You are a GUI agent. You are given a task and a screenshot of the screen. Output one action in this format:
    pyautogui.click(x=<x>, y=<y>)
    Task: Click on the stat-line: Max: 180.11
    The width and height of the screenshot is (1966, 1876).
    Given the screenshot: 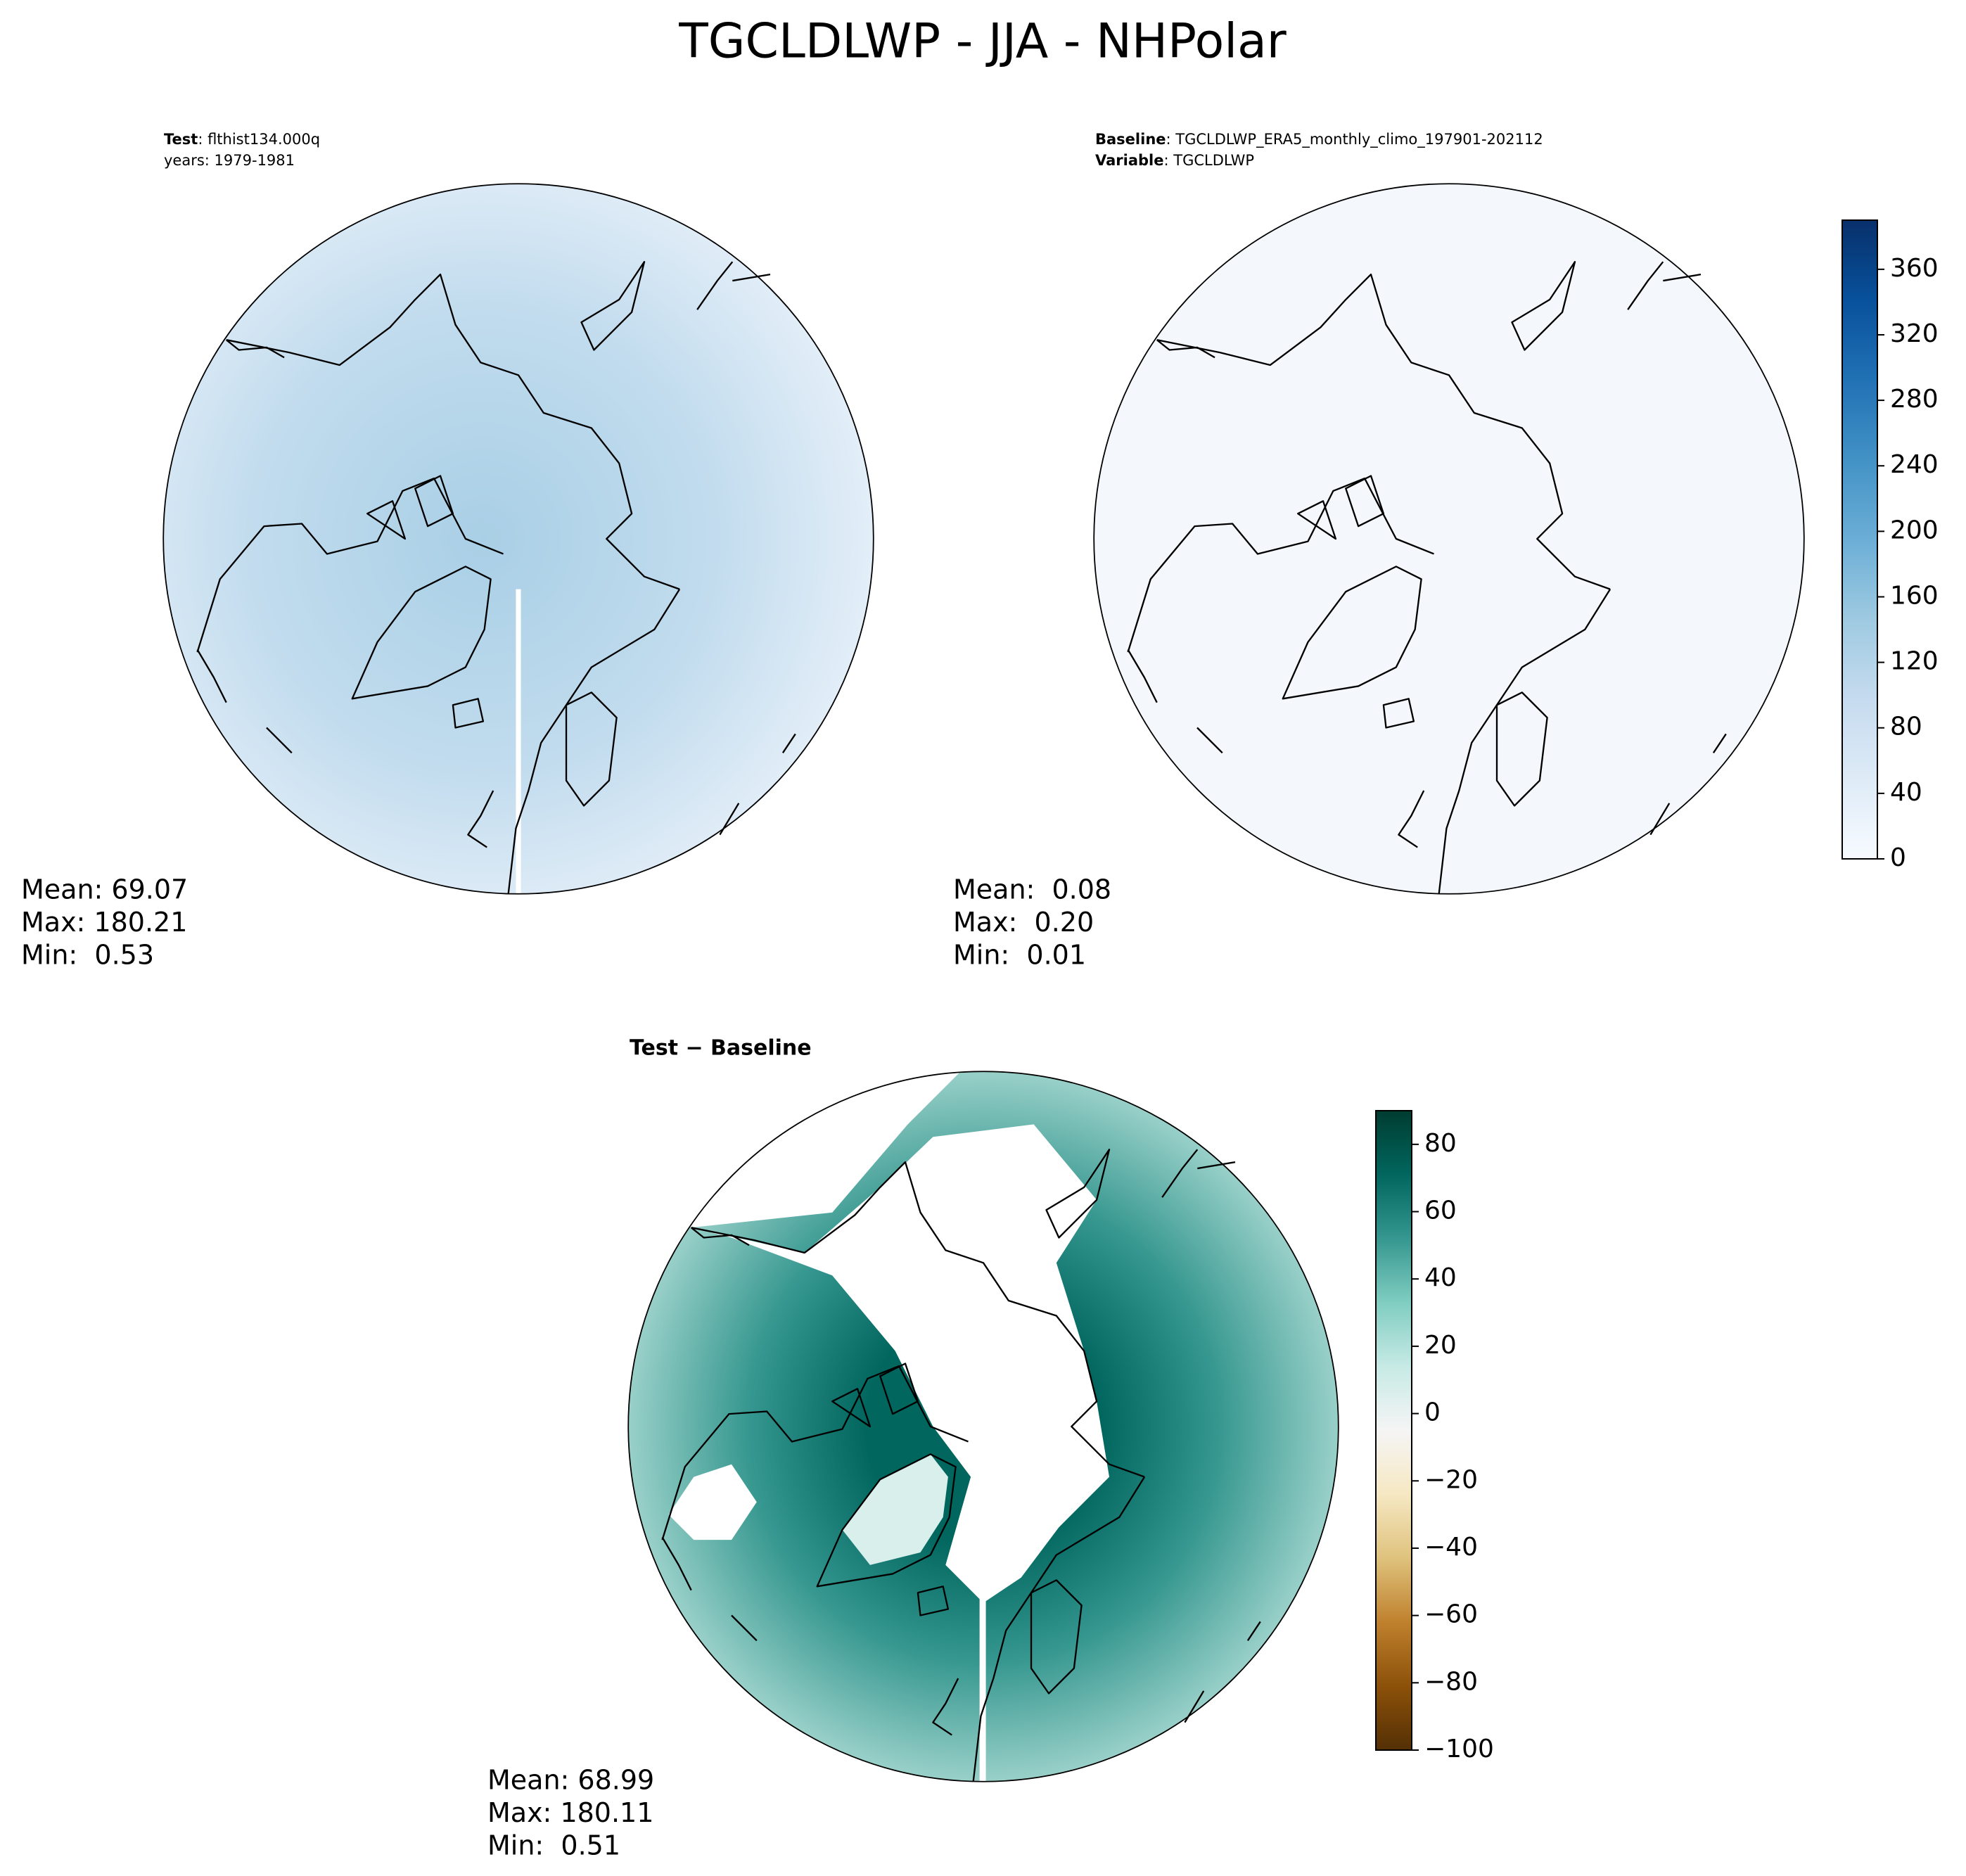 What is the action you would take?
    pyautogui.click(x=570, y=1812)
    